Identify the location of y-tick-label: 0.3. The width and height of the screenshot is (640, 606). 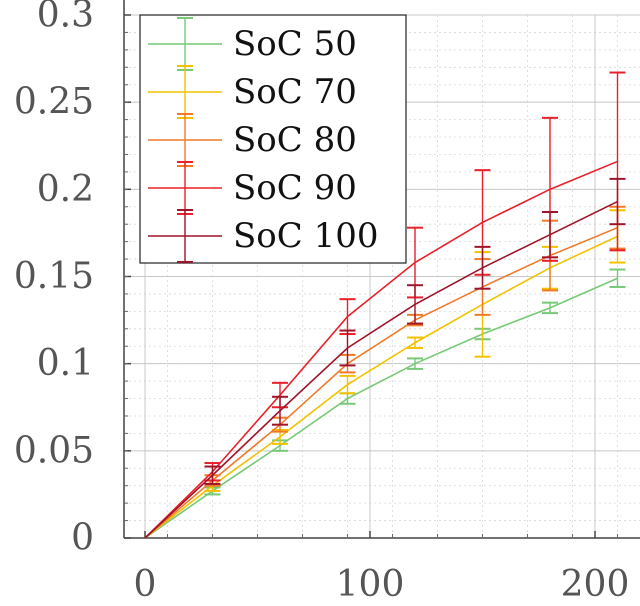
(65, 18).